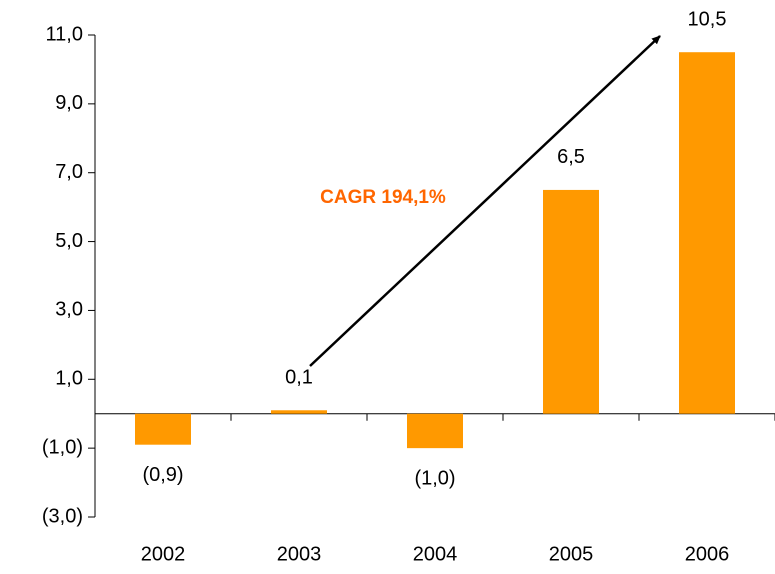 The width and height of the screenshot is (775, 574). What do you see at coordinates (163, 554) in the screenshot?
I see `x-tick-label: 2002` at bounding box center [163, 554].